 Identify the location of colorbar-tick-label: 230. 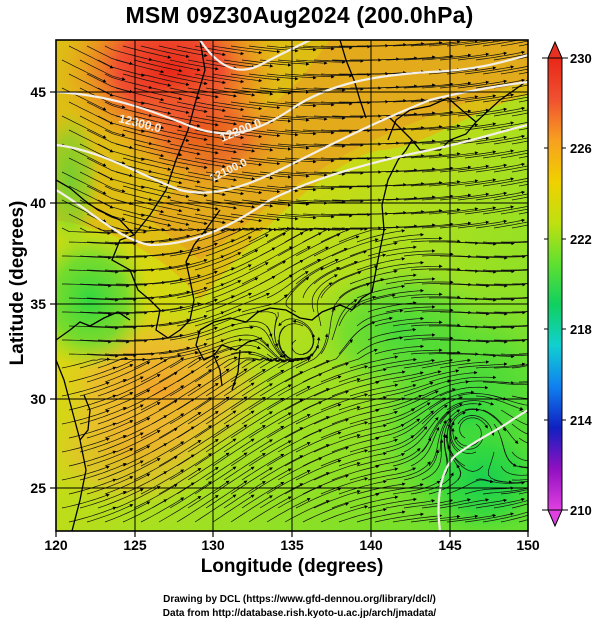
(581, 58).